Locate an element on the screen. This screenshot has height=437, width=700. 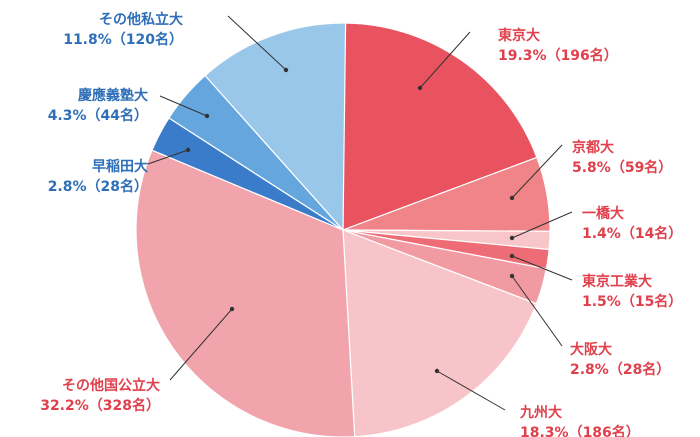
slice-name-label: その他国公立大 is located at coordinates (111, 385).